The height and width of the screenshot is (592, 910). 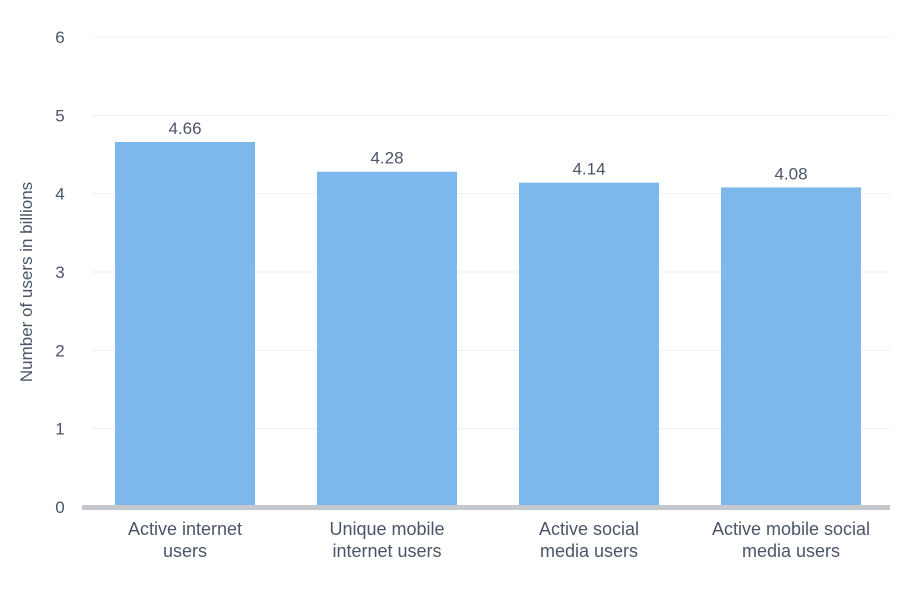 I want to click on y-tick-label: 1, so click(x=59, y=429).